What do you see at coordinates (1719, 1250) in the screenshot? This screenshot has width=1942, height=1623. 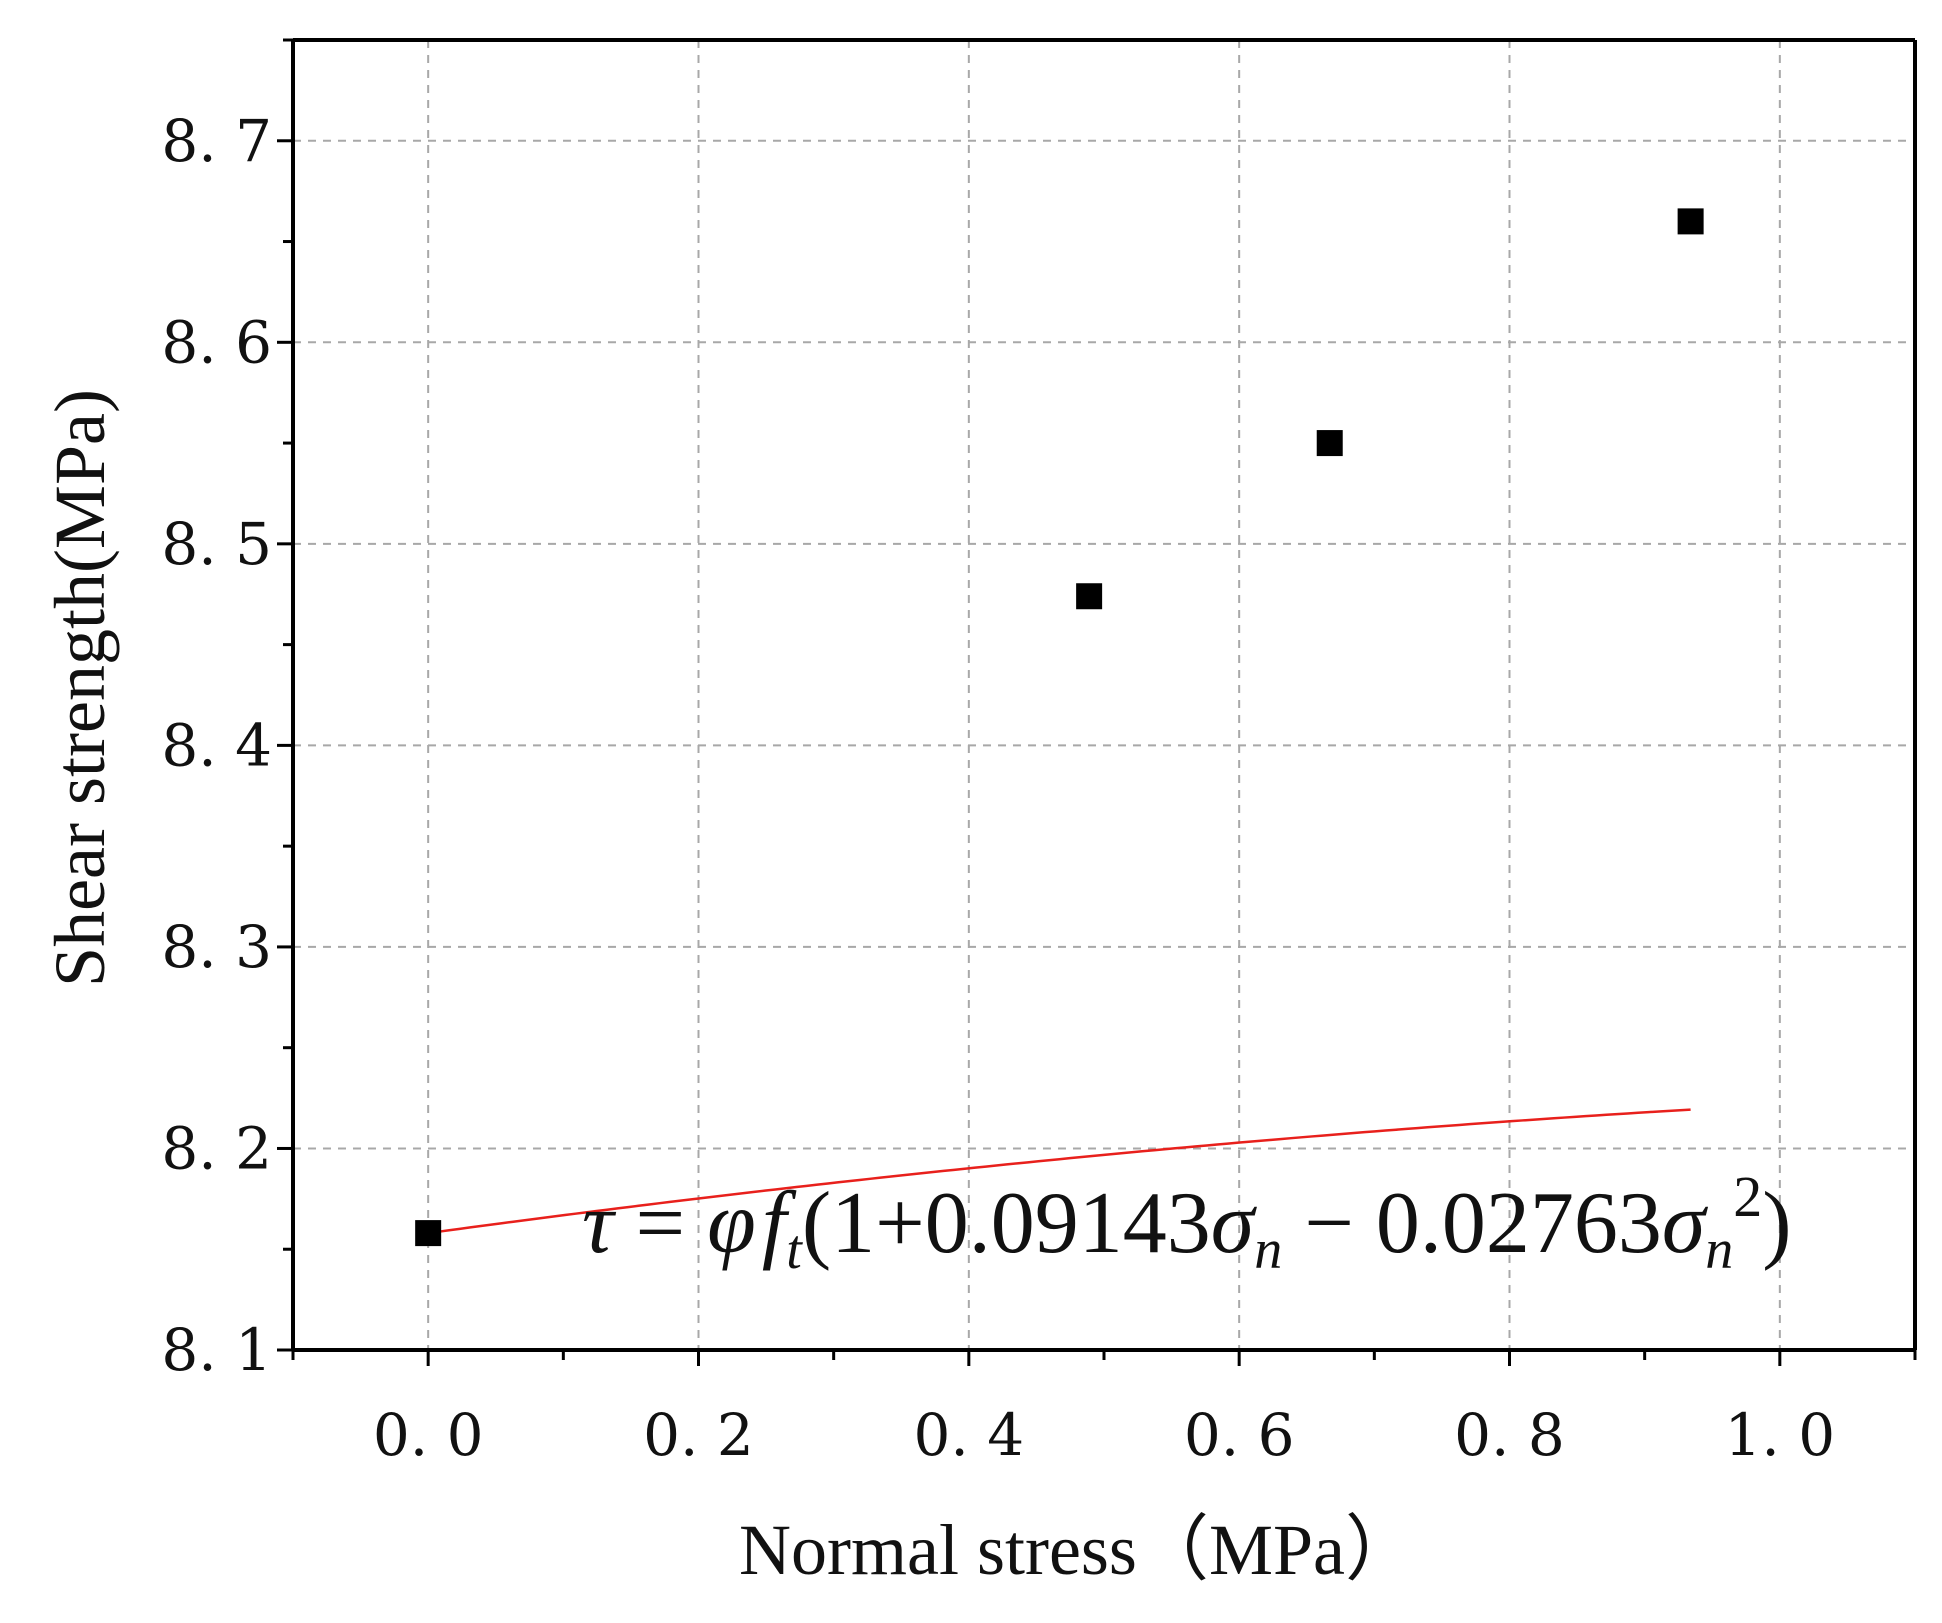 I see `equation-sigma-2-subscript: n` at bounding box center [1719, 1250].